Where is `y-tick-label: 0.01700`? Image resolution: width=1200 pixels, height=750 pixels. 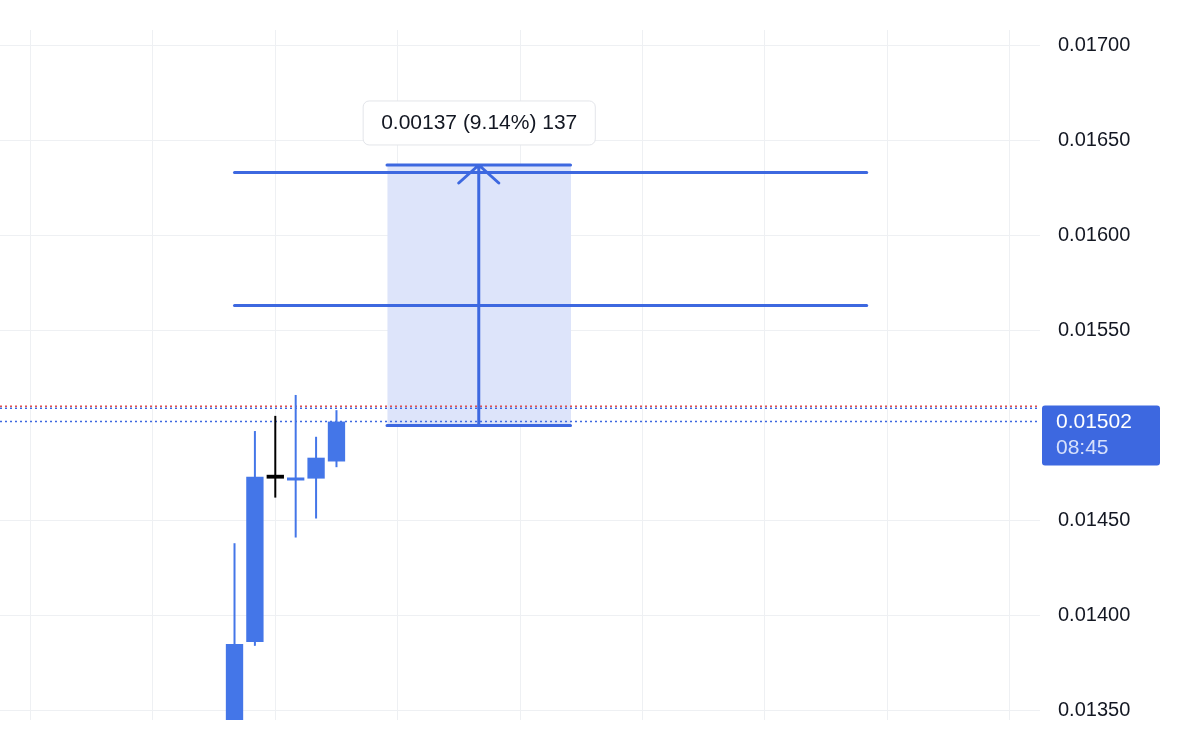
y-tick-label: 0.01700 is located at coordinates (1094, 43).